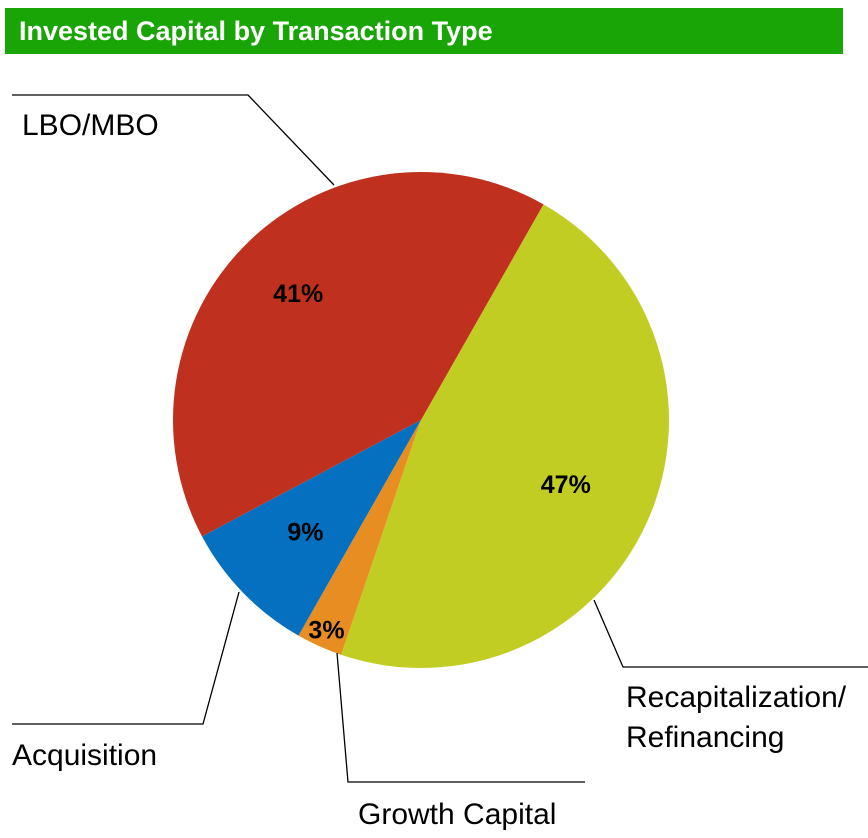 Image resolution: width=868 pixels, height=838 pixels. I want to click on title-bar: Invested Capital by Transaction Type, so click(424, 31).